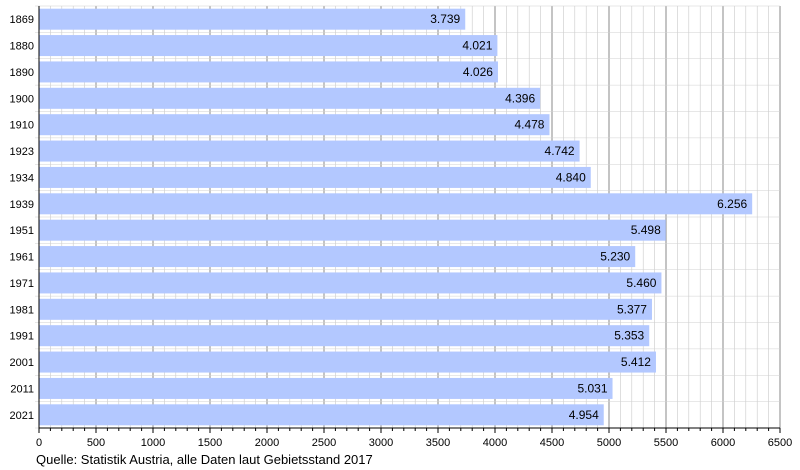 This screenshot has height=470, width=800. I want to click on bar-value-label: 4.954, so click(584, 415).